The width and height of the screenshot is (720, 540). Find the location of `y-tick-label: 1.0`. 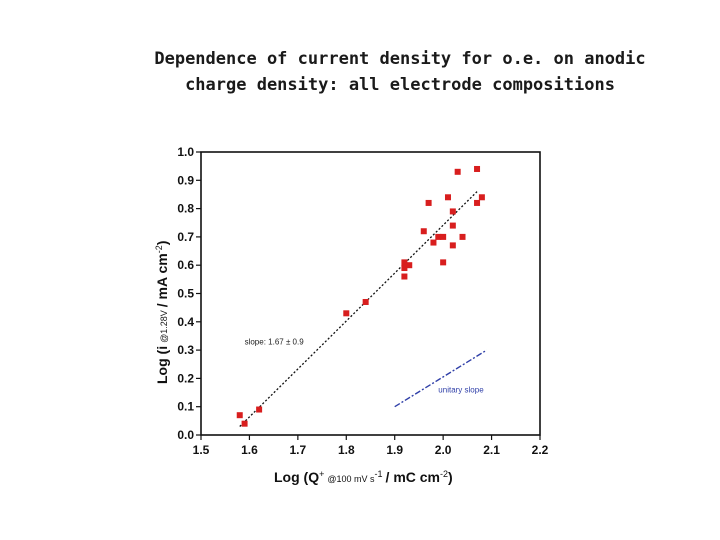

y-tick-label: 1.0 is located at coordinates (185, 152).